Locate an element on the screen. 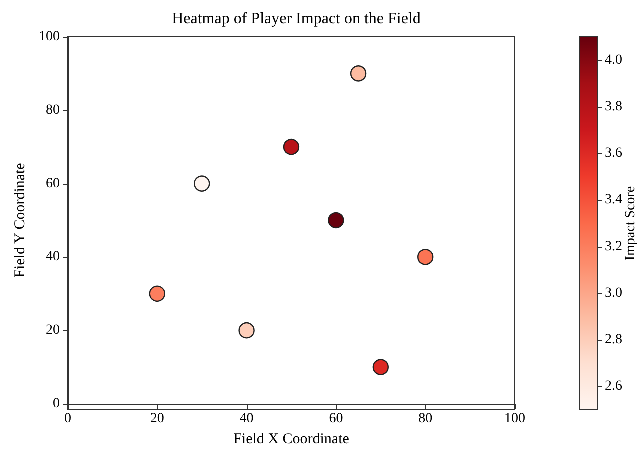  color-bar-label: 3.8 is located at coordinates (613, 106).